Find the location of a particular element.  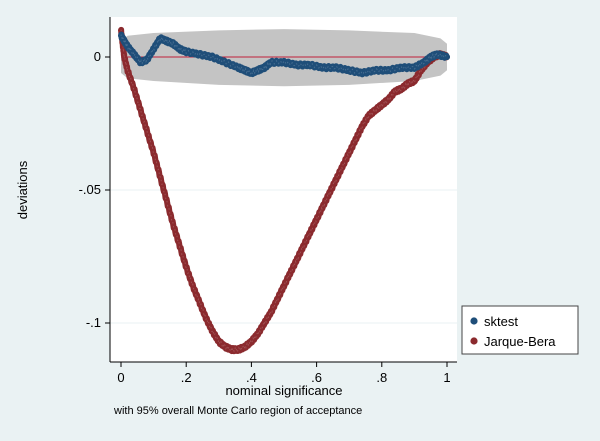

x-tick-label-5: 1 is located at coordinates (446, 377).